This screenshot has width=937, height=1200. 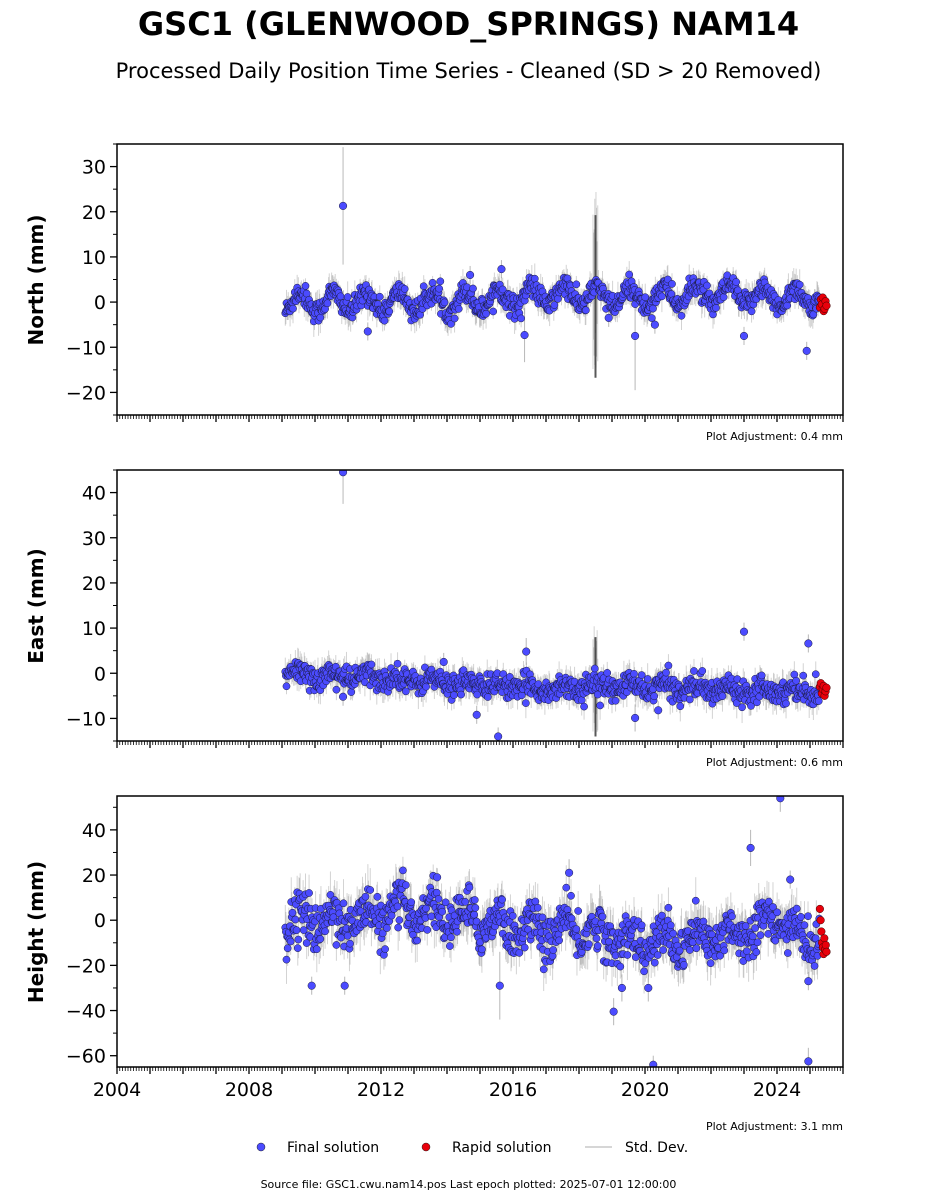 What do you see at coordinates (94, 584) in the screenshot?
I see `east-ytick-label: 20` at bounding box center [94, 584].